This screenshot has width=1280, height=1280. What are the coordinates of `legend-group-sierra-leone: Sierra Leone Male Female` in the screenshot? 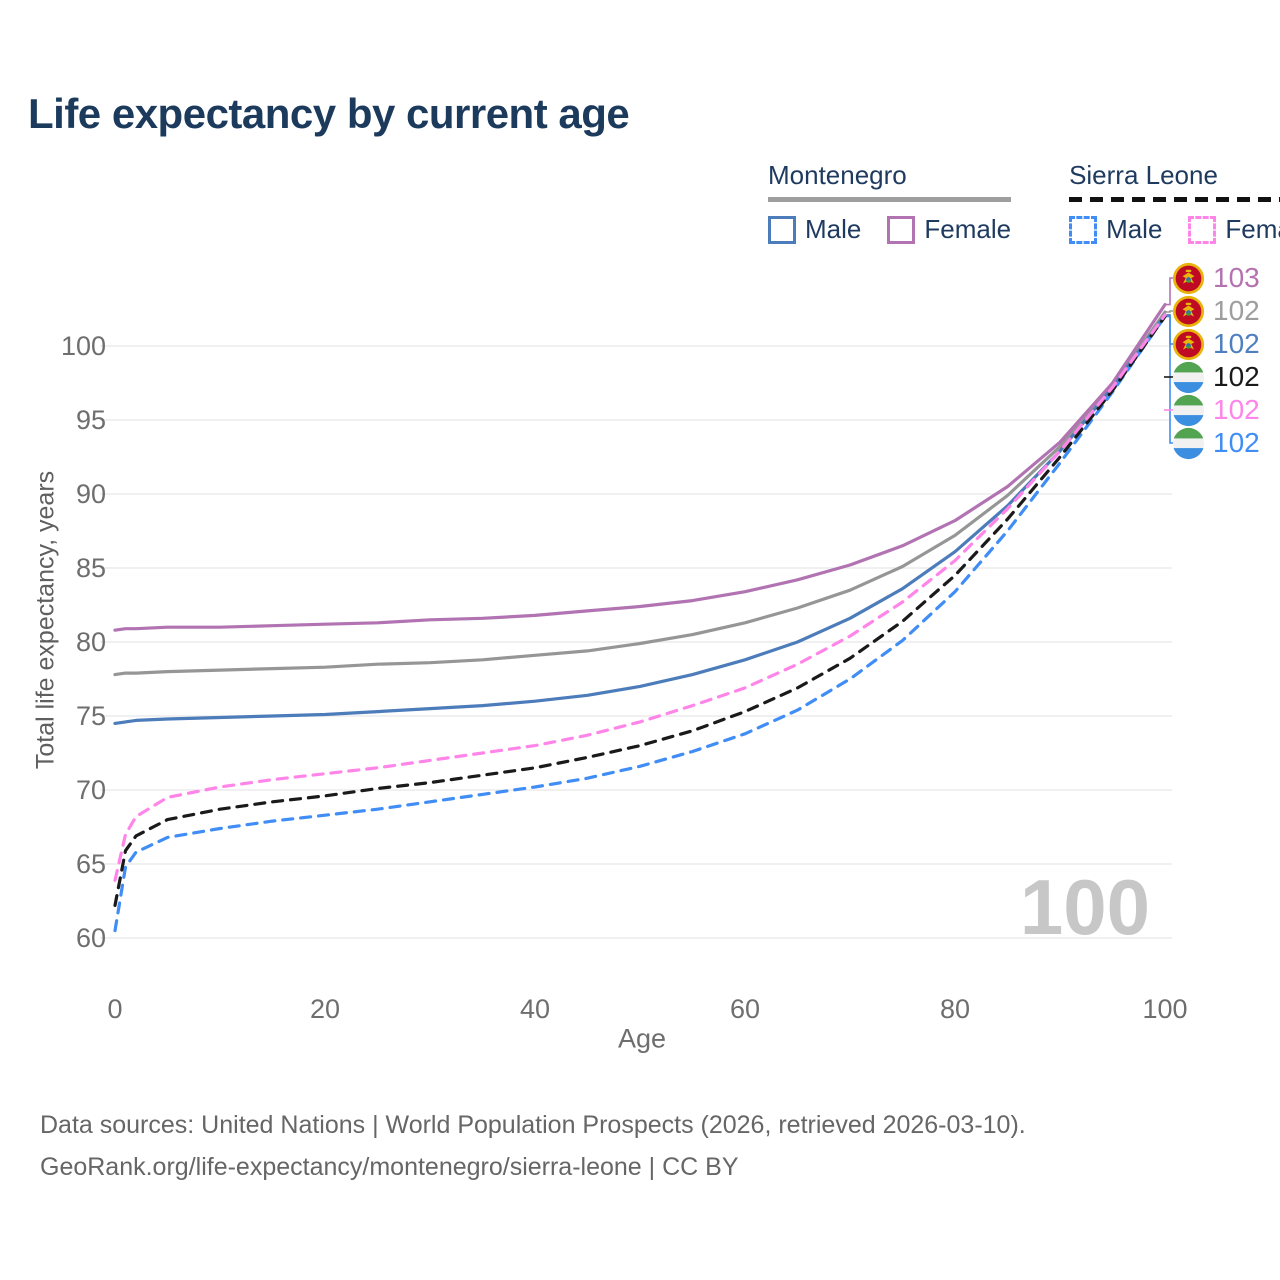 It's located at (1174, 202).